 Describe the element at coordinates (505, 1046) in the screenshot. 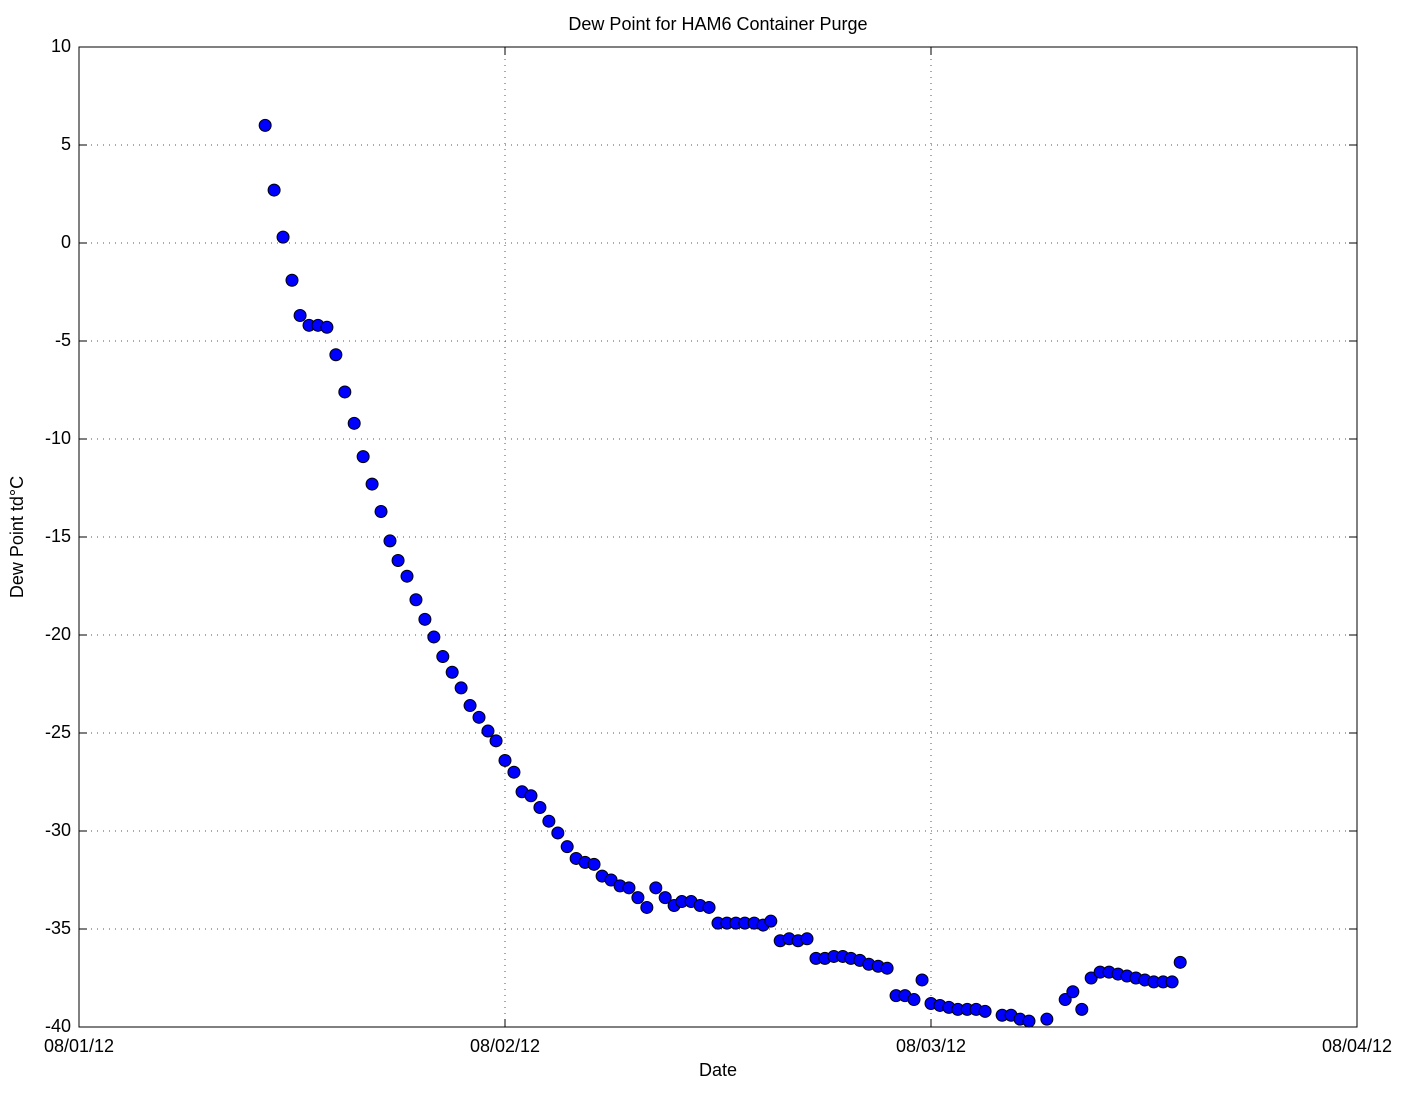

I see `x-tick-label: 08/02/12` at that location.